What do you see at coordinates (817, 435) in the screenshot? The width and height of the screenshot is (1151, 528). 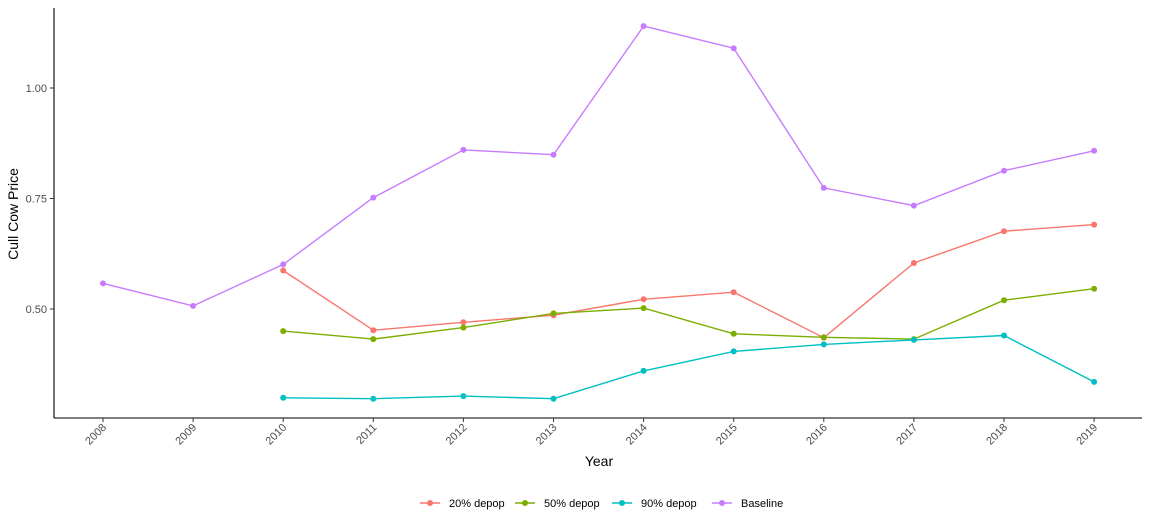 I see `x-tick-label: 2016` at bounding box center [817, 435].